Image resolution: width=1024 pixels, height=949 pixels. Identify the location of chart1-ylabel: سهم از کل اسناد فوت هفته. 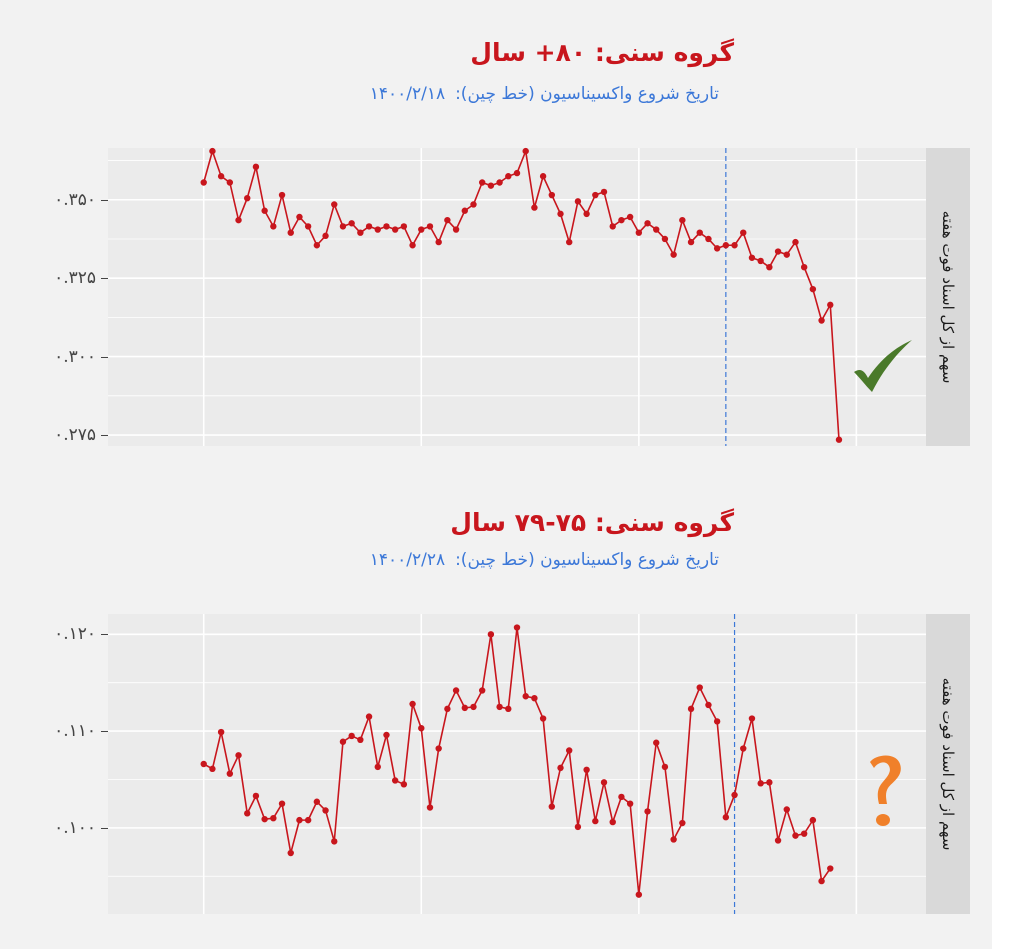
(948, 297).